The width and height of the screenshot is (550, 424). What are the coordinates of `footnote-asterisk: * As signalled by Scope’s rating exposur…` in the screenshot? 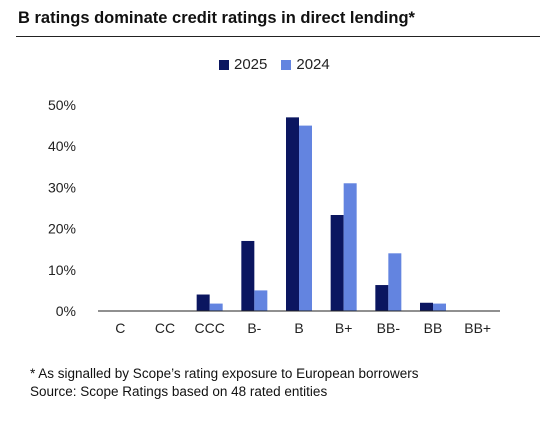 It's located at (224, 373).